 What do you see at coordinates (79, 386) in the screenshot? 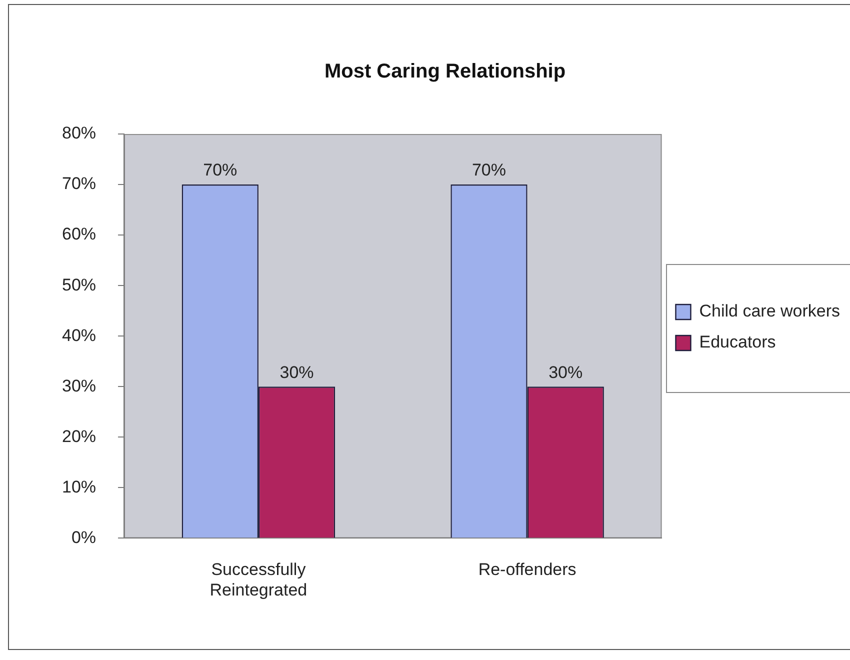
I see `y-tick-label: 30%` at bounding box center [79, 386].